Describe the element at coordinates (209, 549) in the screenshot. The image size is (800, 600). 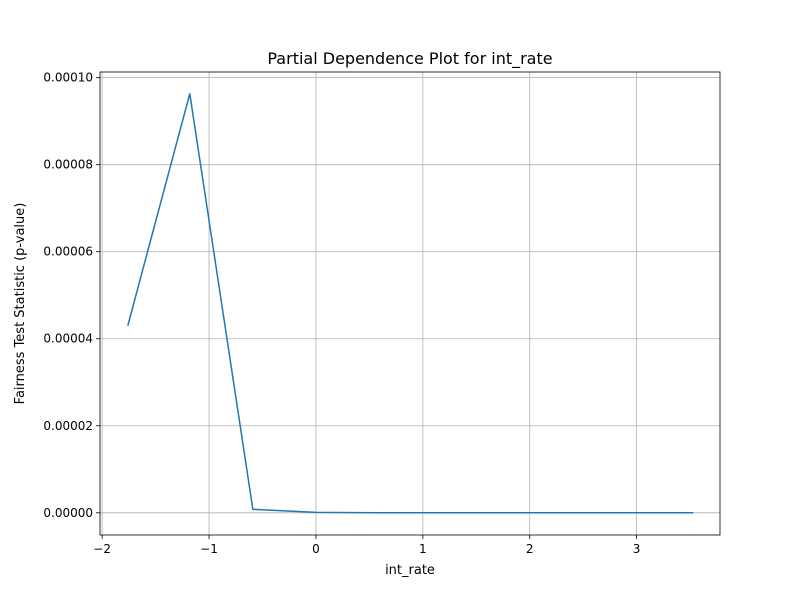
I see `x-tick-label: −1` at that location.